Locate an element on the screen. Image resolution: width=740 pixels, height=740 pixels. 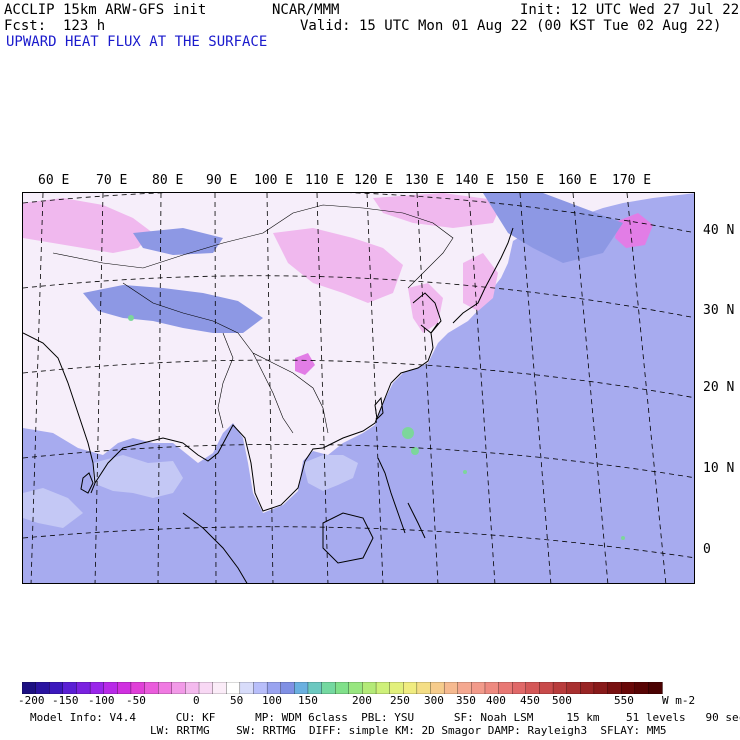
lat-label-40n: 40 N is located at coordinates (719, 230).